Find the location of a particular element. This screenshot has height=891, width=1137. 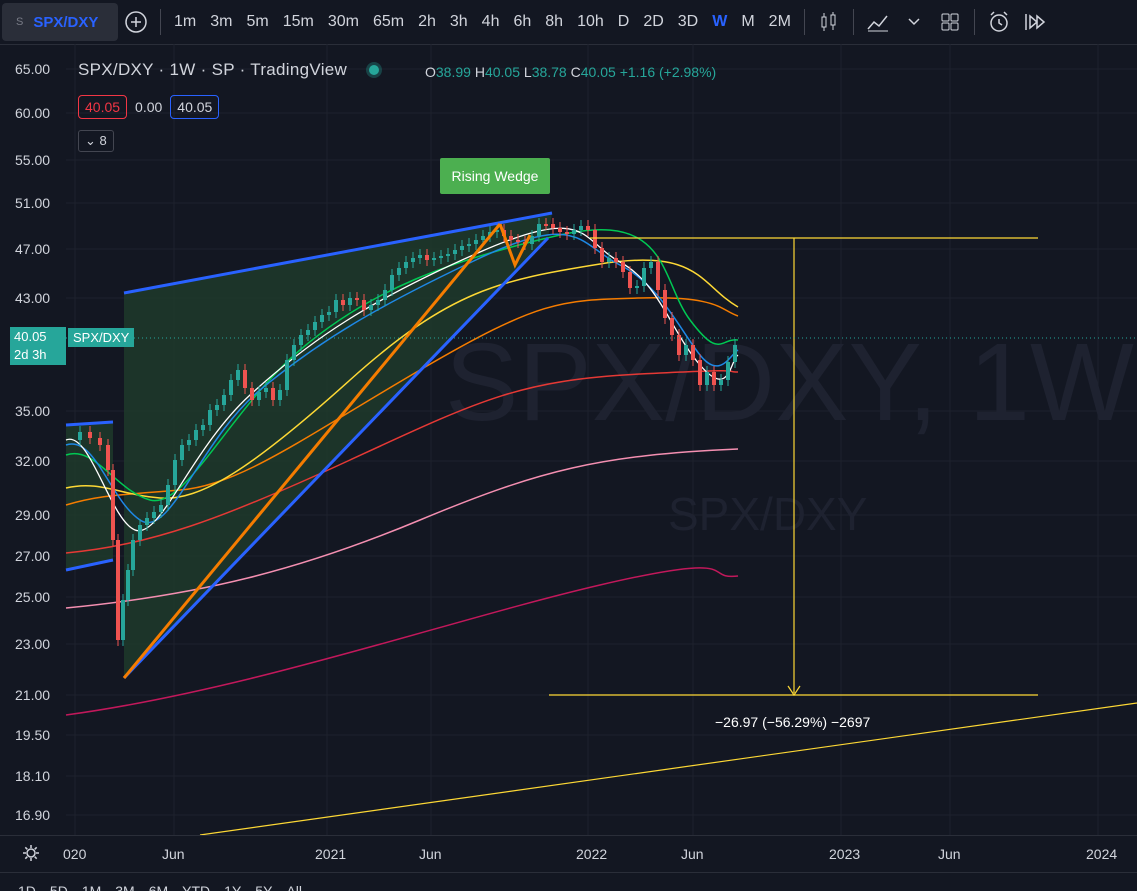

sell-price-button: 40.05 is located at coordinates (103, 107).